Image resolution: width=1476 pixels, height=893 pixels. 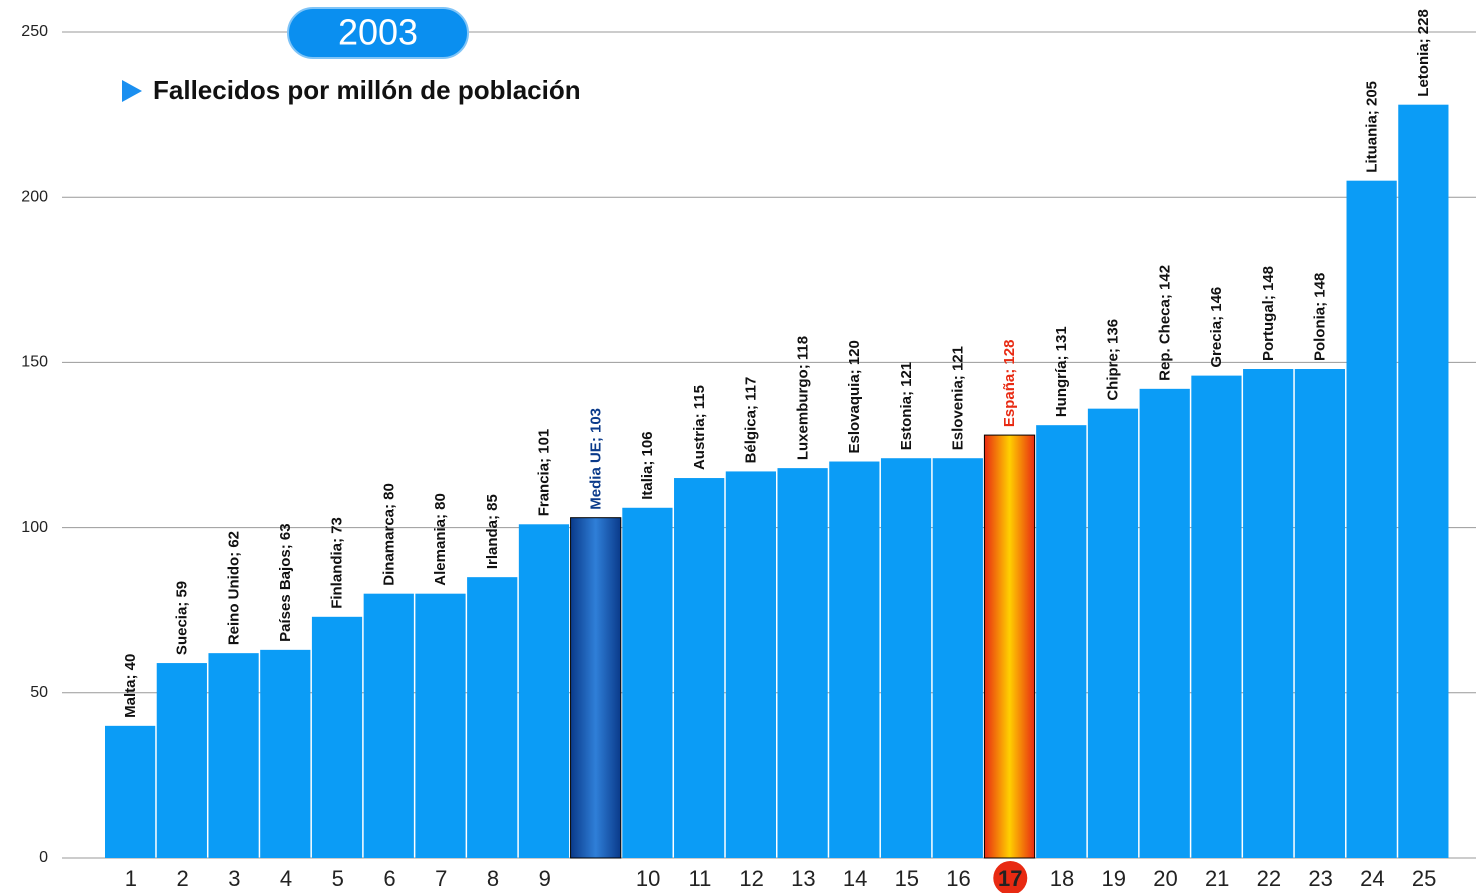 I want to click on data-label: Países Bajos; 63, so click(x=285, y=582).